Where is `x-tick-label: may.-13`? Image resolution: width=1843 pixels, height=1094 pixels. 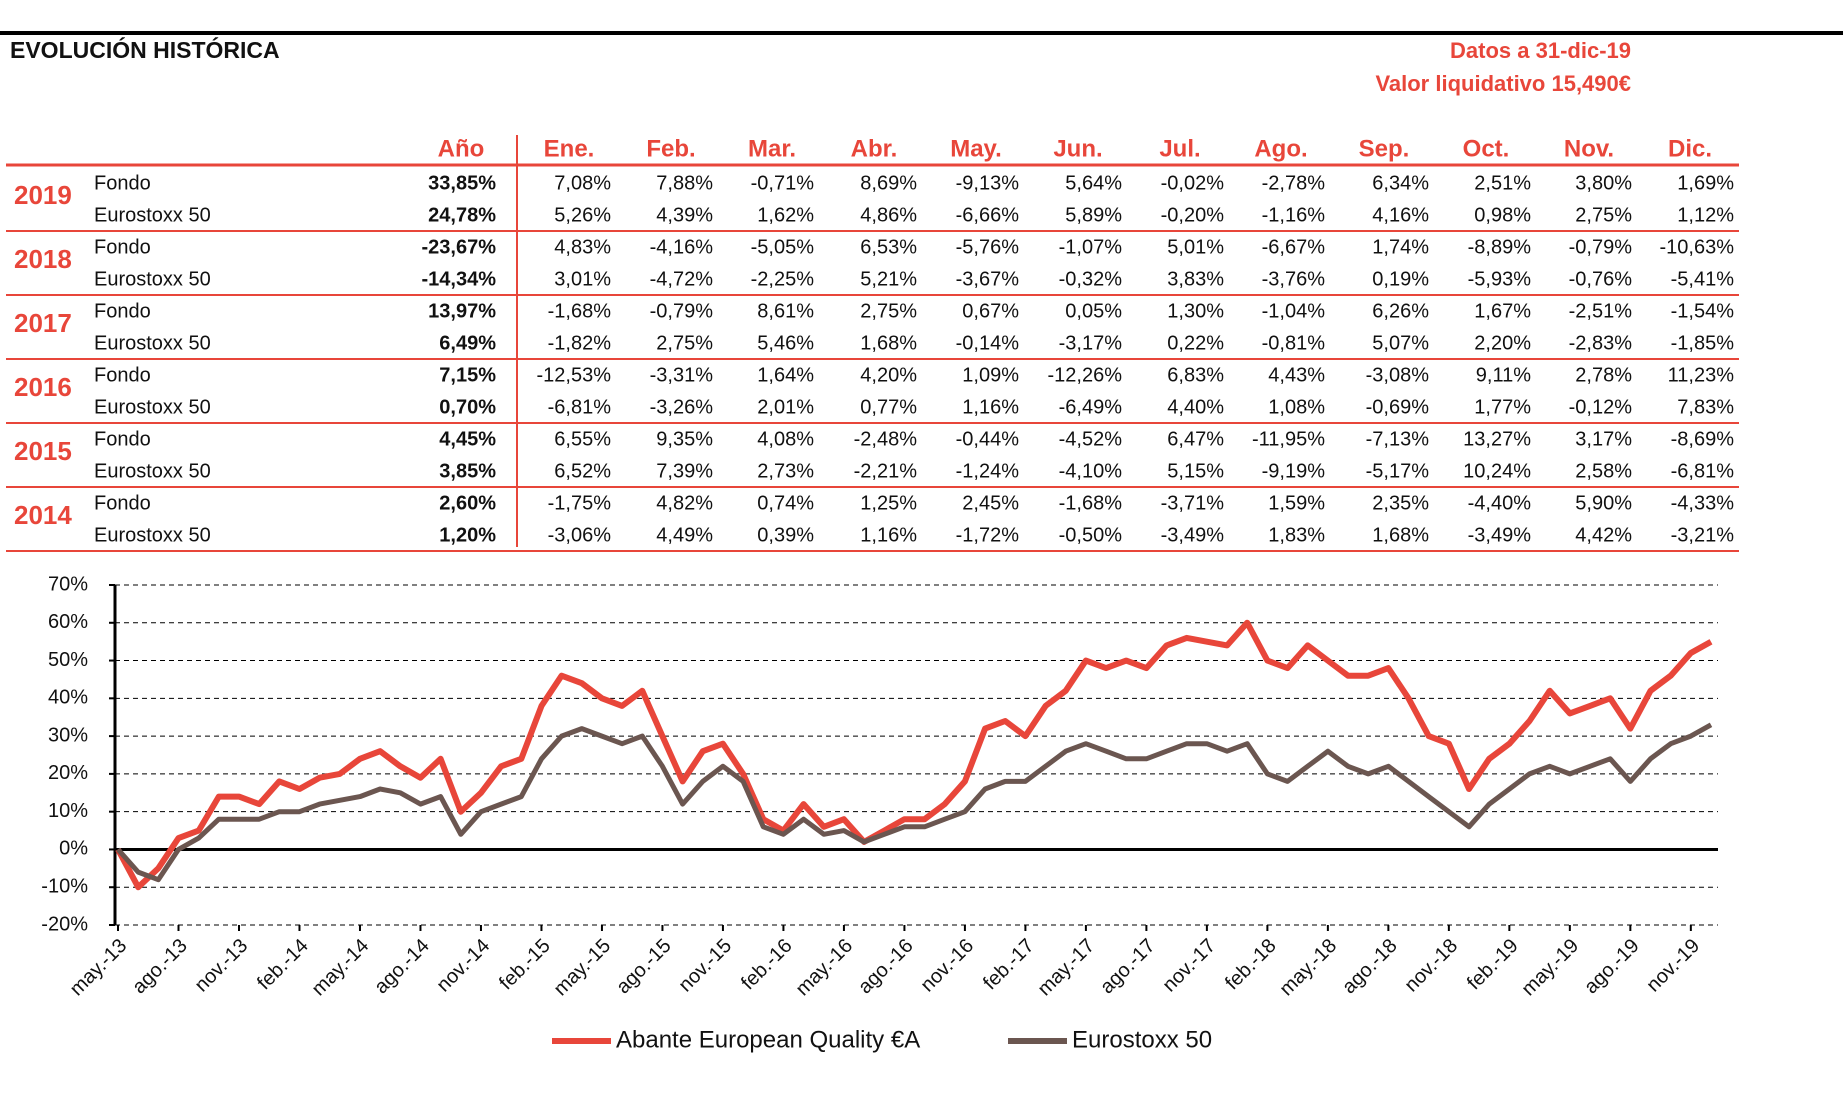 x-tick-label: may.-13 is located at coordinates (99, 968).